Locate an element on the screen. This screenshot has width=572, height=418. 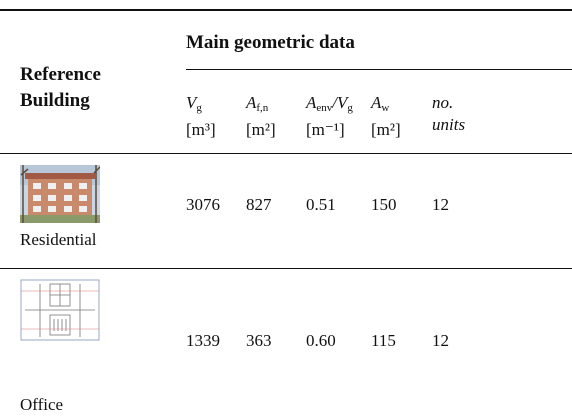
column-header: no. units is located at coordinates (448, 114).